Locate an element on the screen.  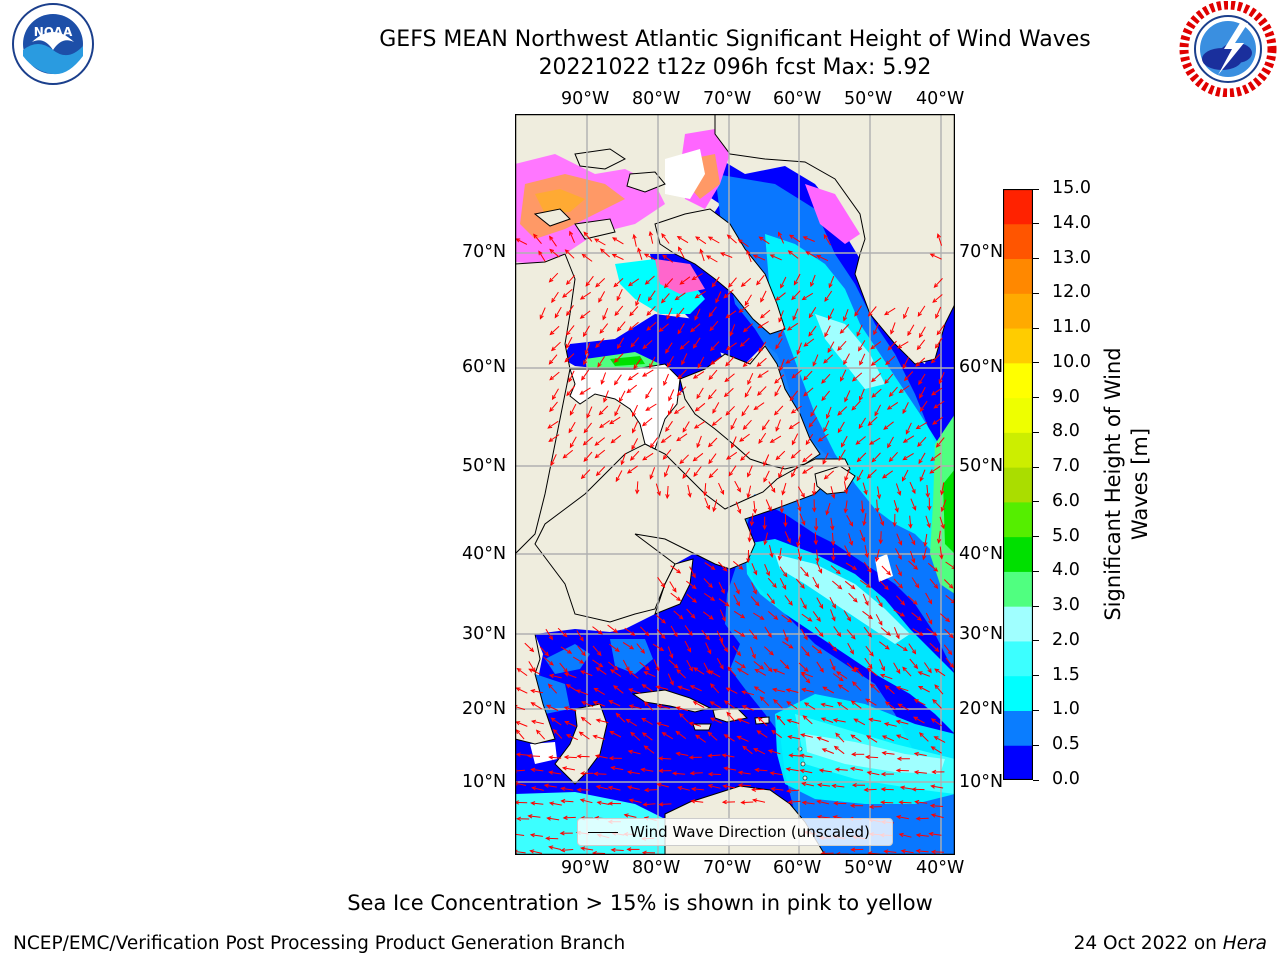
credit-right: 24 Oct 2022 on Hera is located at coordinates (1170, 943).